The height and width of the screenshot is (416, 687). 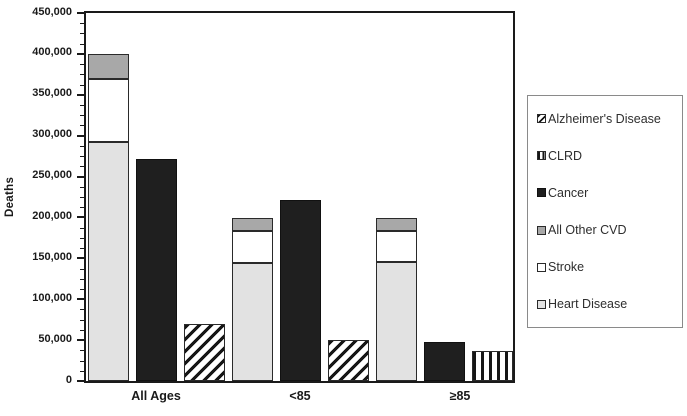 What do you see at coordinates (55, 338) in the screenshot?
I see `y-tick-label: 50,000` at bounding box center [55, 338].